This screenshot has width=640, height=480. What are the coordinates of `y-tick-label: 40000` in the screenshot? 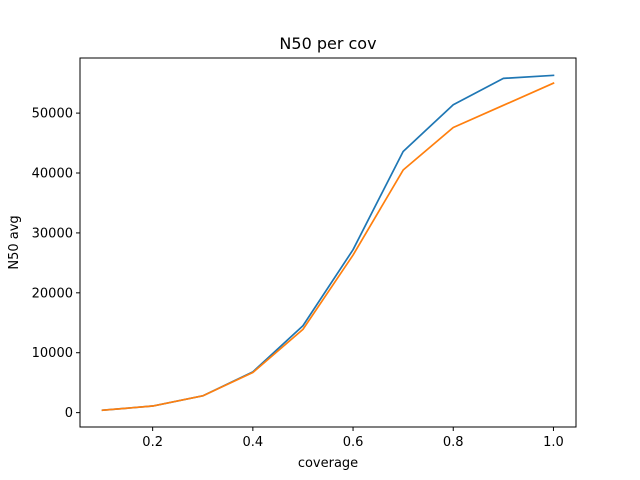 It's located at (52, 174).